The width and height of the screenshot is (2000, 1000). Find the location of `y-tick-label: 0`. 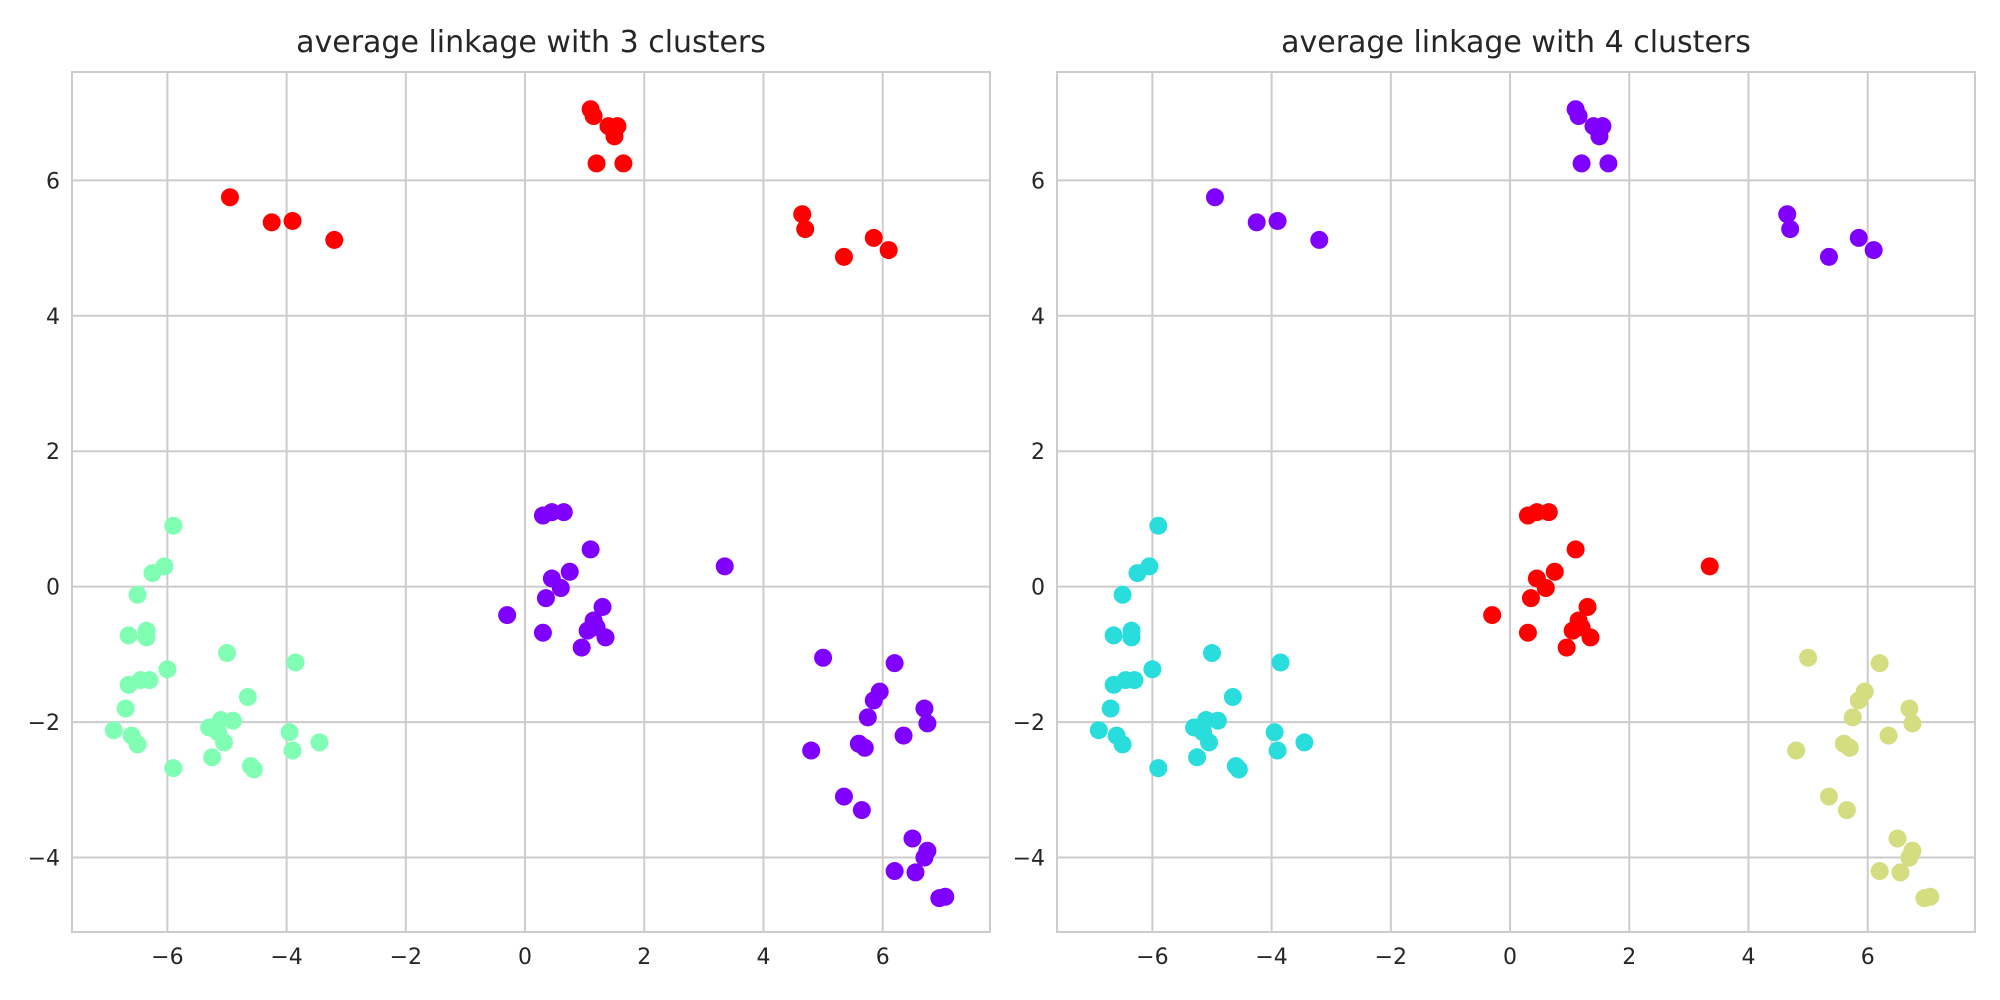

y-tick-label: 0 is located at coordinates (1038, 588).